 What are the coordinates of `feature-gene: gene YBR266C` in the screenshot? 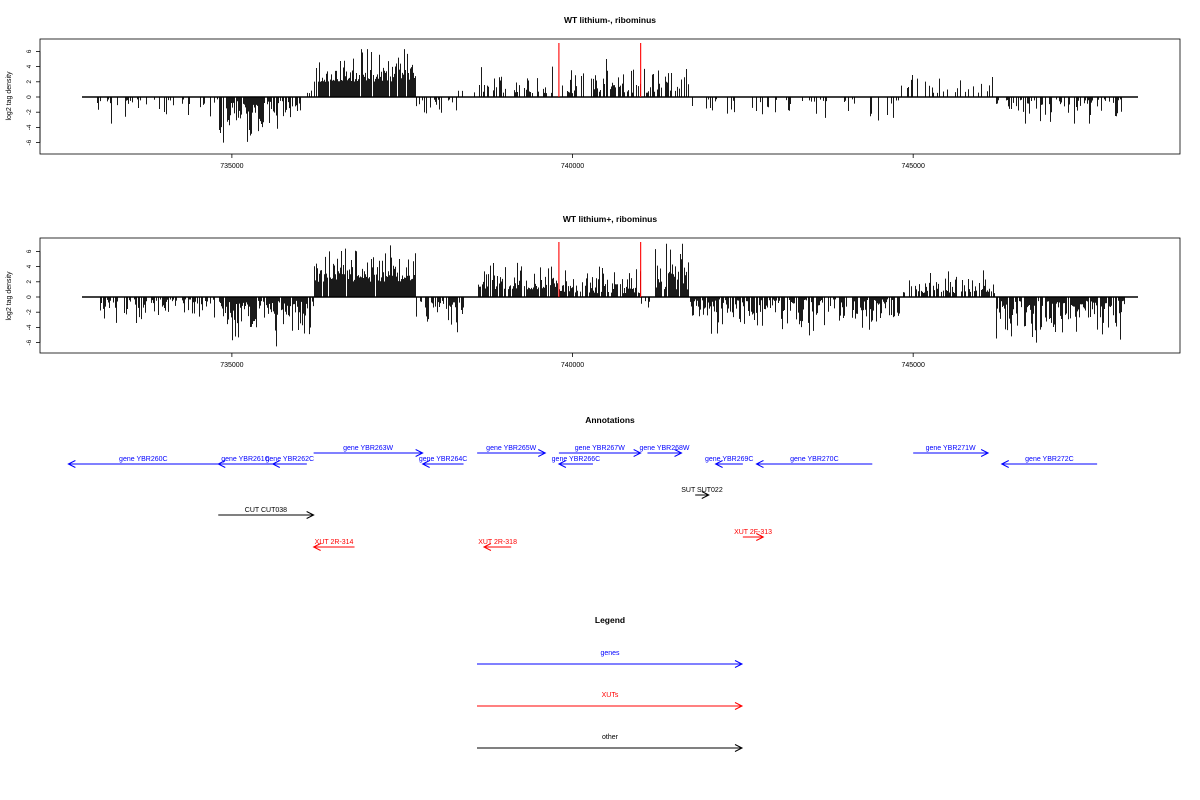 It's located at (576, 462).